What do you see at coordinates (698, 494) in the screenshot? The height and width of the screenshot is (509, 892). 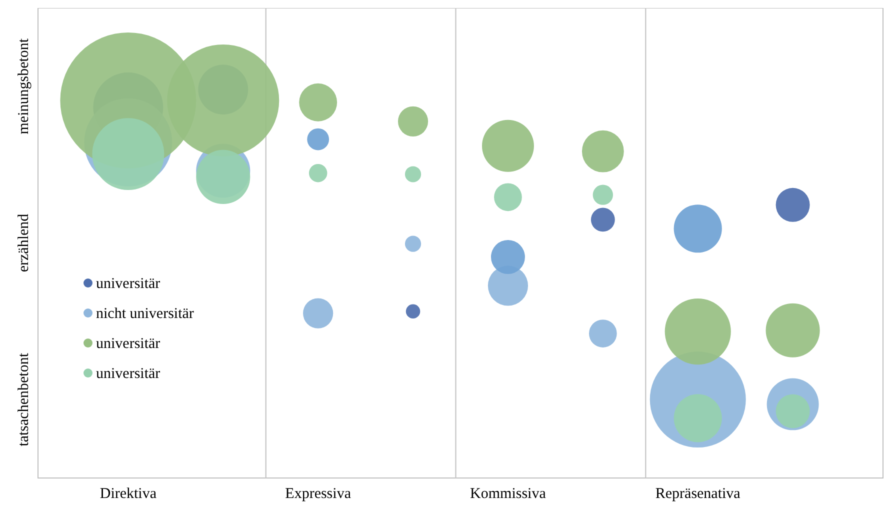 I see `x-tick-label: Repräsenativa` at bounding box center [698, 494].